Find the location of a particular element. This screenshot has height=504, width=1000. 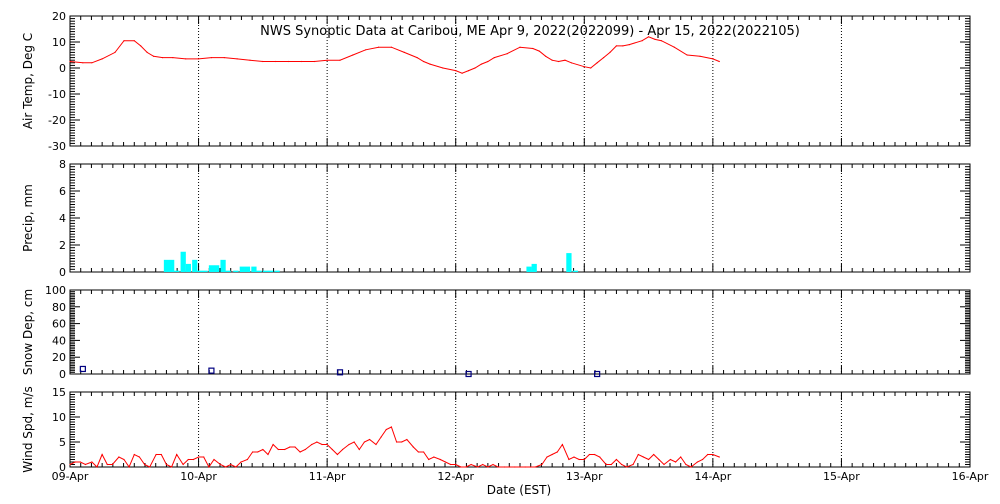

y-tick-label: 10 is located at coordinates (59, 417).